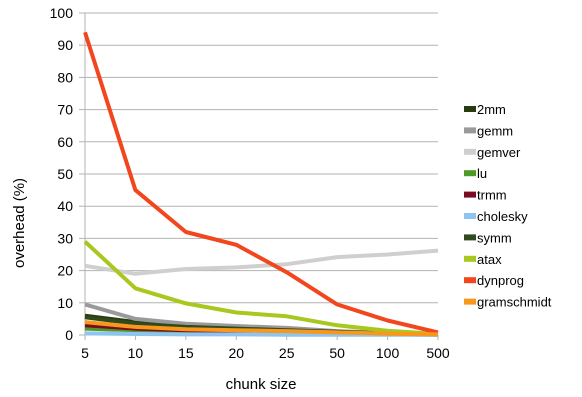 Image resolution: width=582 pixels, height=397 pixels. I want to click on y-tick-label: 50, so click(65, 174).